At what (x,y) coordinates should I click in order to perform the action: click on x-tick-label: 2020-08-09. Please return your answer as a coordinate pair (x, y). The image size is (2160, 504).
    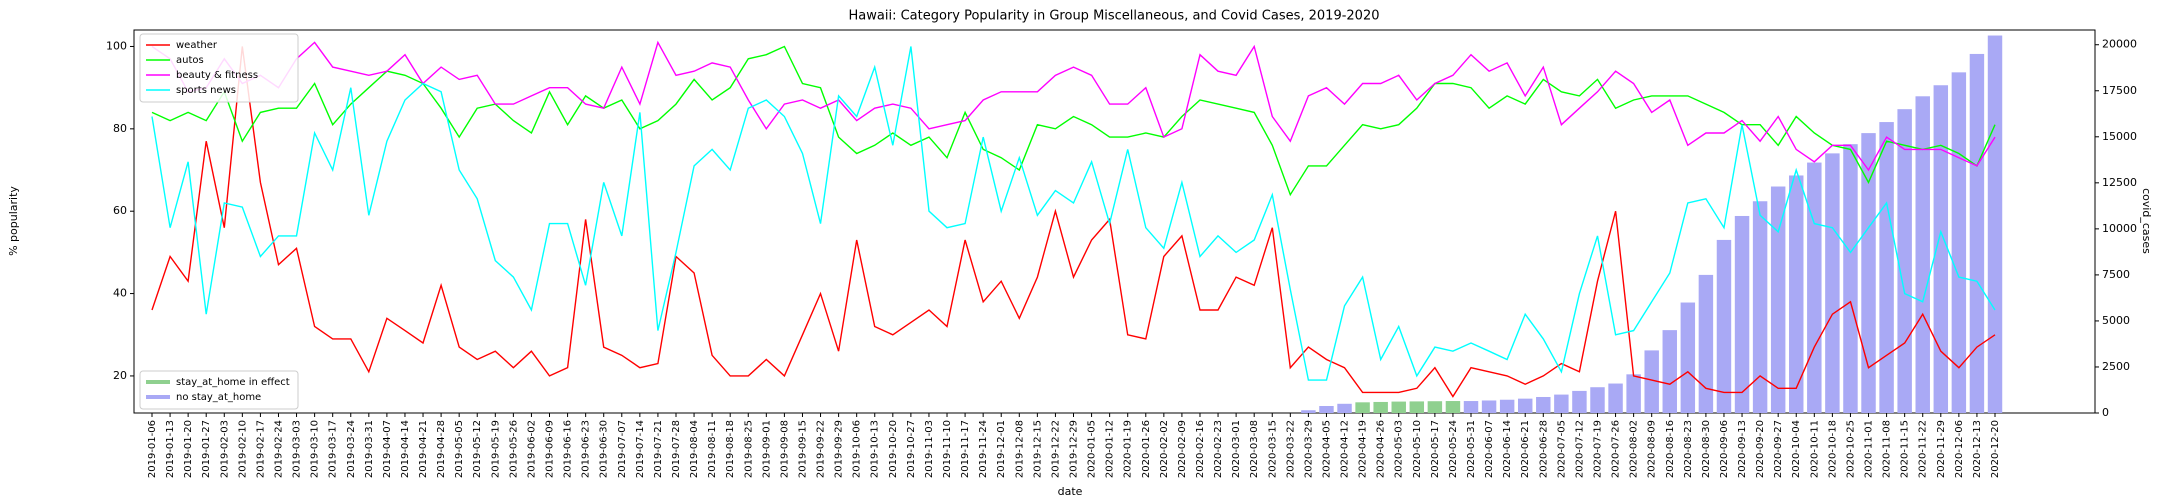
    Looking at the image, I should click on (1652, 449).